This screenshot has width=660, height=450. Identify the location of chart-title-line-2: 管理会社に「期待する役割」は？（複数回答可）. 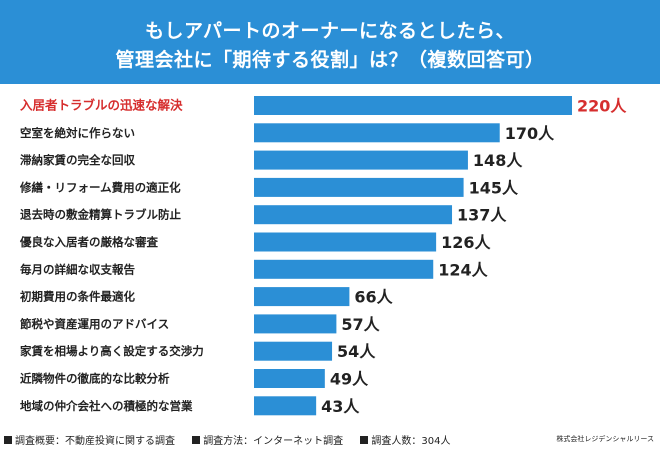
(330, 60).